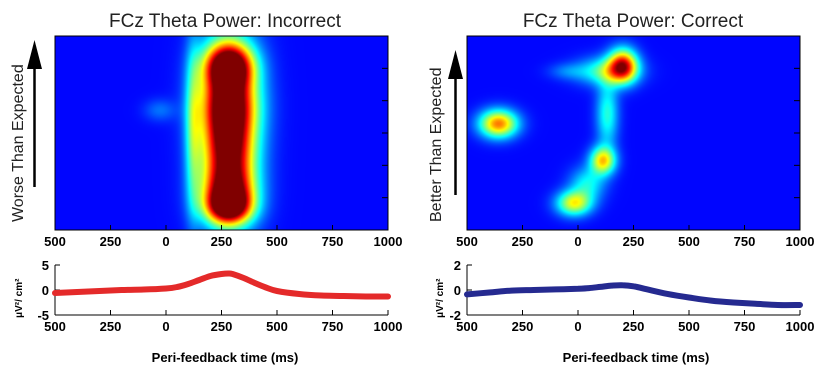  What do you see at coordinates (45, 265) in the screenshot?
I see `y-tick-label: 5` at bounding box center [45, 265].